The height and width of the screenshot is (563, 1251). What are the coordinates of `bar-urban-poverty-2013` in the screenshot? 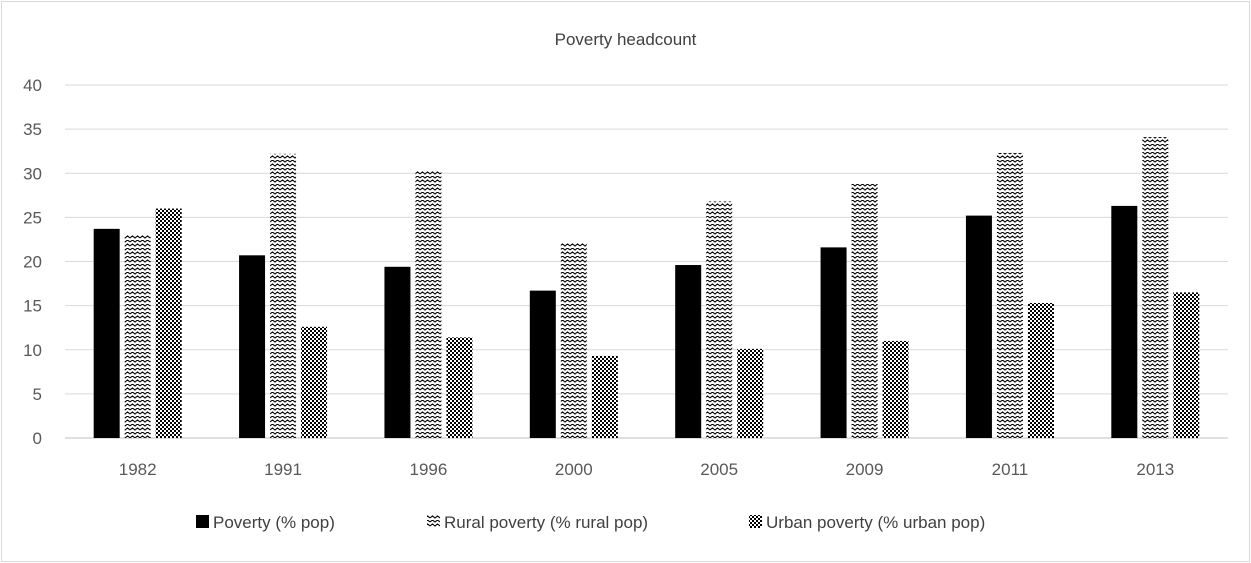 It's located at (1186, 365).